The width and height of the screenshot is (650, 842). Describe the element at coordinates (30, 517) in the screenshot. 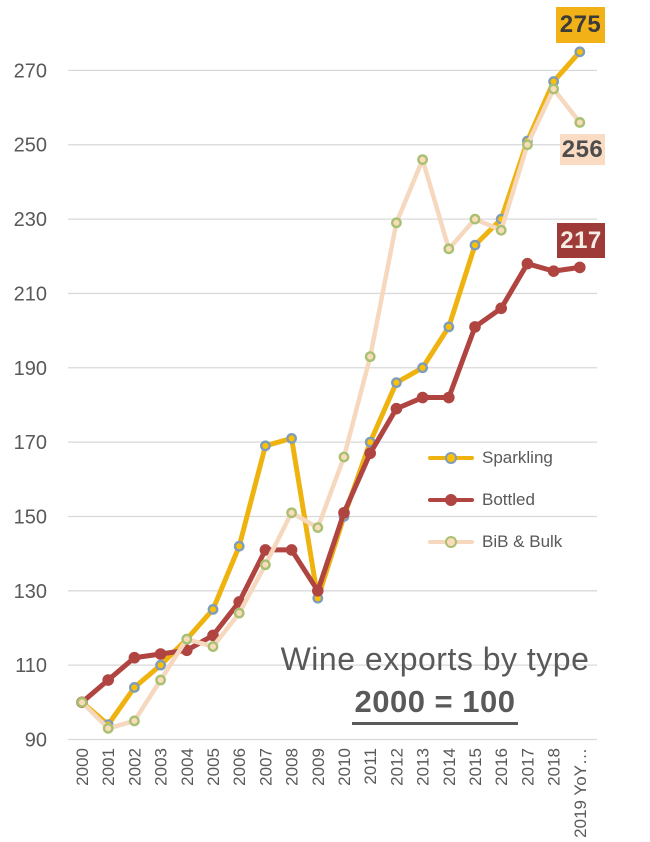

I see `y-axis-label: 150` at that location.